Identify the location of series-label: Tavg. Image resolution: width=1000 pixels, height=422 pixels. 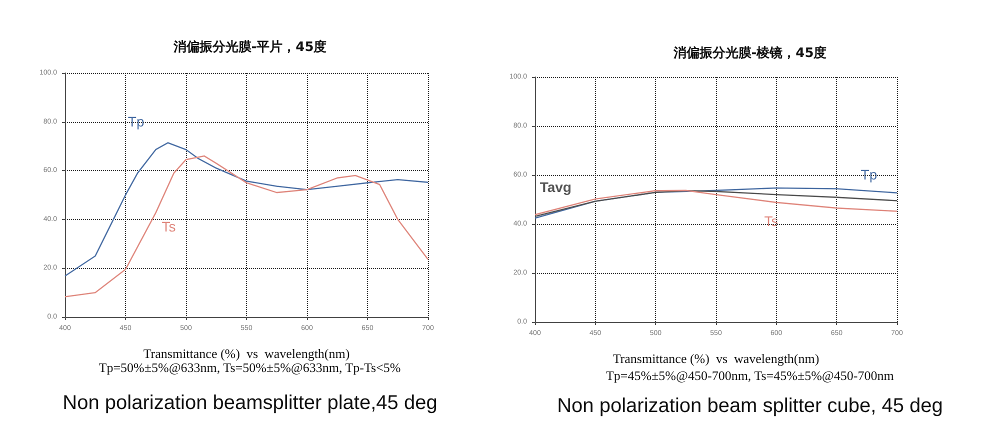
(556, 186).